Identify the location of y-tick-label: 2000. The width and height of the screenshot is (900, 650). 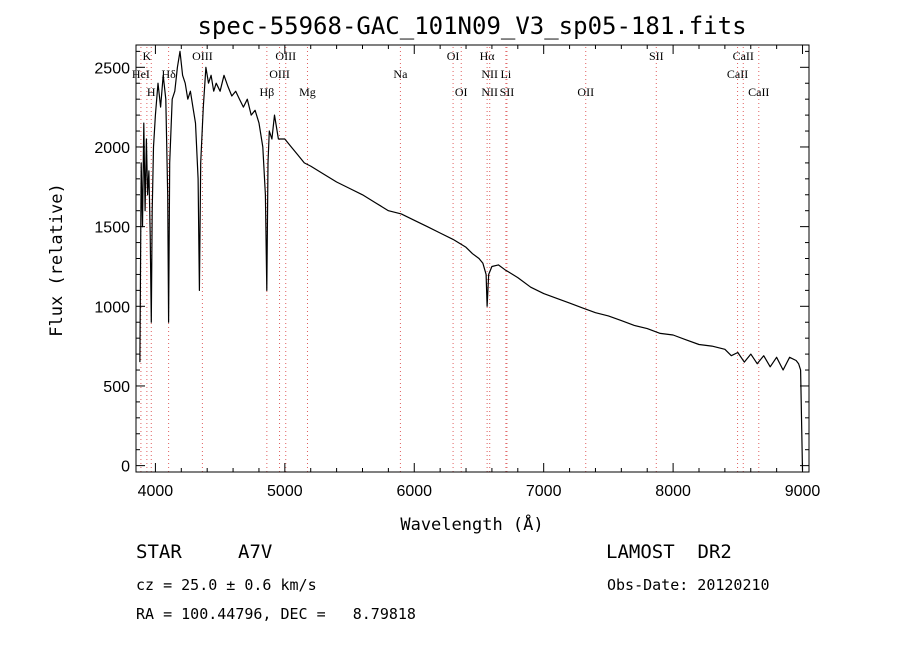
(112, 148).